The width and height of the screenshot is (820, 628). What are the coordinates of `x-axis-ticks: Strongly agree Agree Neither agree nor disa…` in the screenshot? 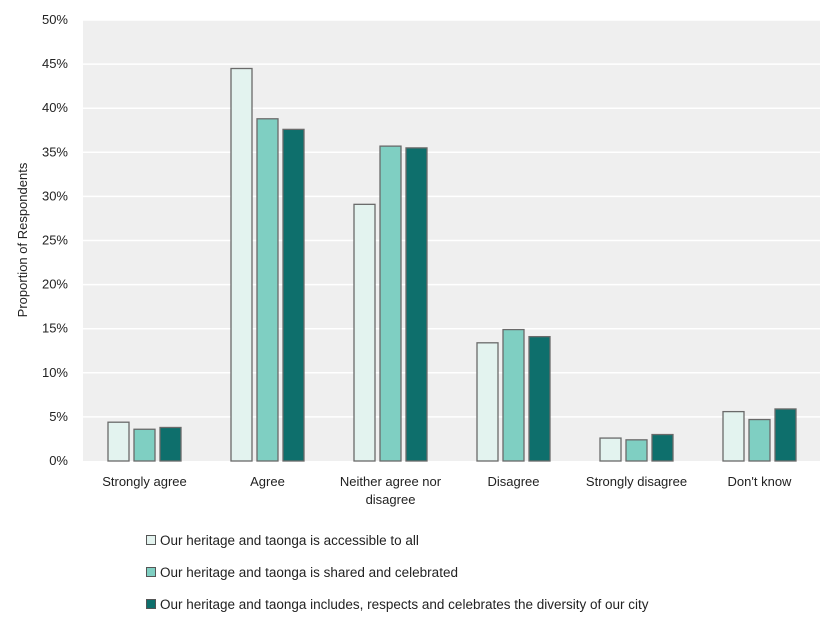 It's located at (447, 490).